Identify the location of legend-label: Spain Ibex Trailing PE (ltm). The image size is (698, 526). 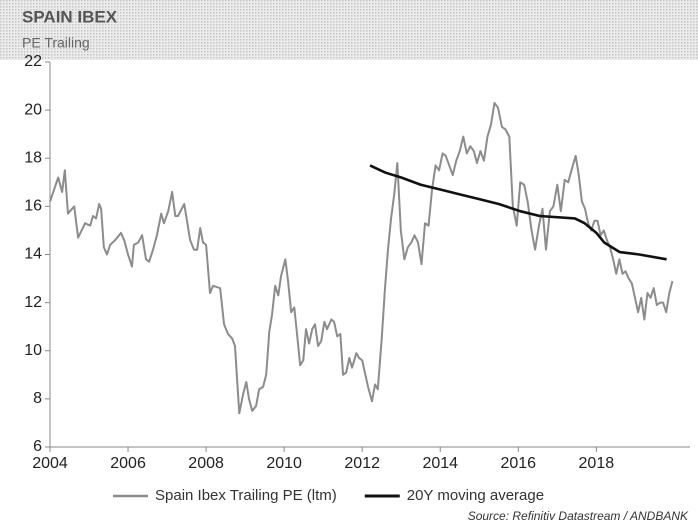
(246, 495).